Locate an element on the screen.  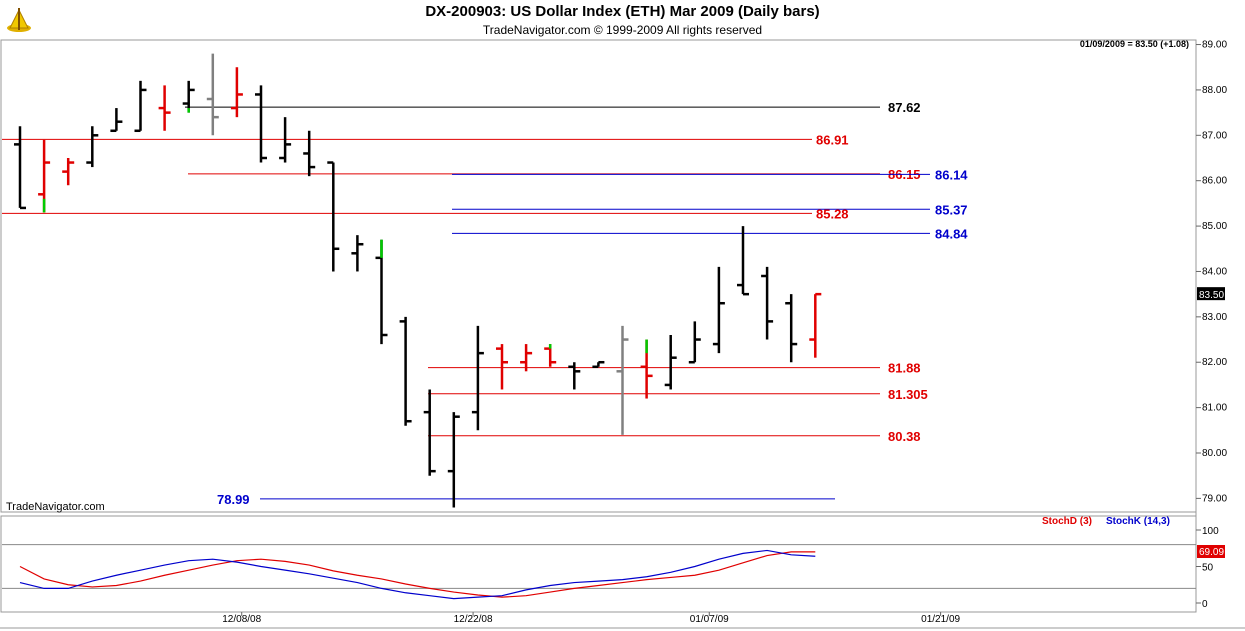
last-price-box is located at coordinates (1211, 294).